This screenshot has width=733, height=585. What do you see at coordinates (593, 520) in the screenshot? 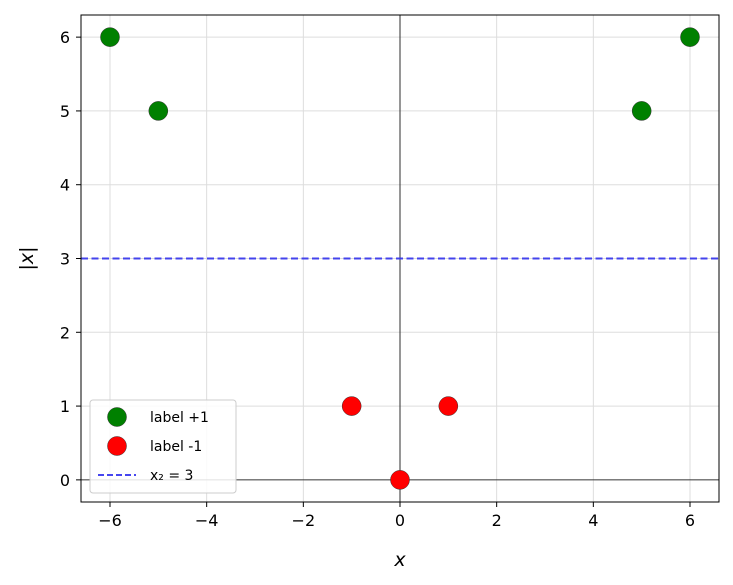
I see `x-tick-label: 4` at bounding box center [593, 520].